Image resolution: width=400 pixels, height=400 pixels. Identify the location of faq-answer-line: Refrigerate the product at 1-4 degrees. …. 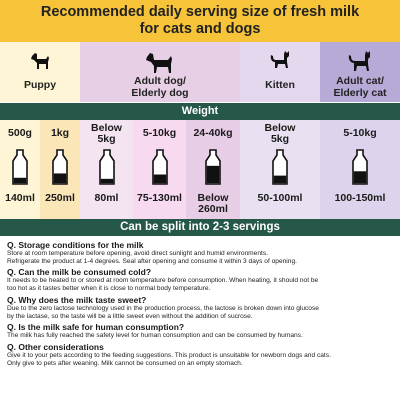
(152, 261).